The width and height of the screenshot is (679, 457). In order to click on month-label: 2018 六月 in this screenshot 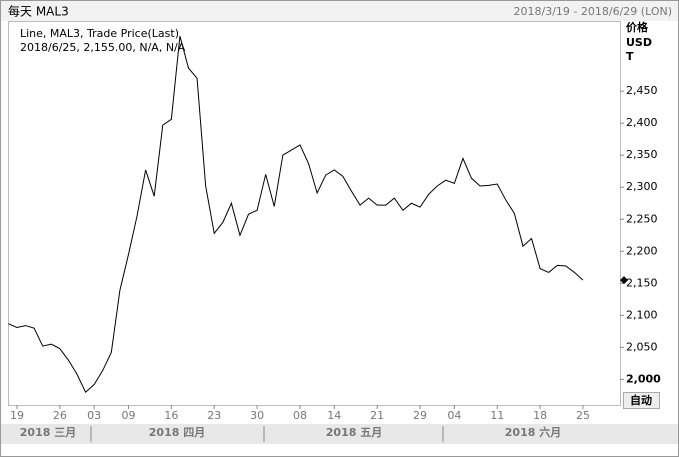, I will do `click(533, 432)`.